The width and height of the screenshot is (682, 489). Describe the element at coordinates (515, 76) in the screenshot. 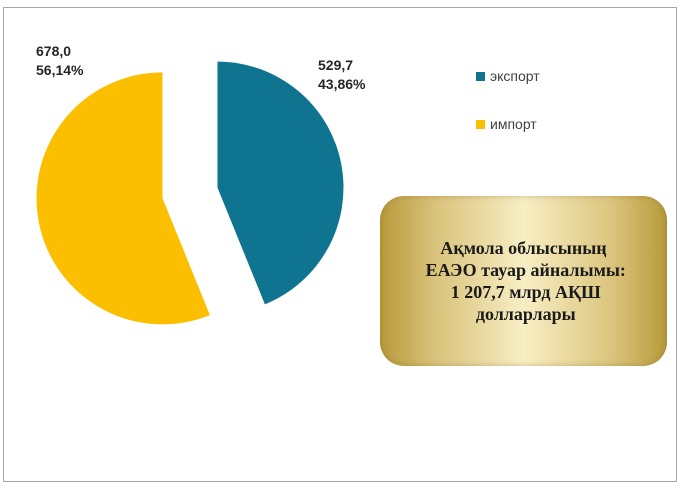

I see `legend-label-export: экспорт` at that location.